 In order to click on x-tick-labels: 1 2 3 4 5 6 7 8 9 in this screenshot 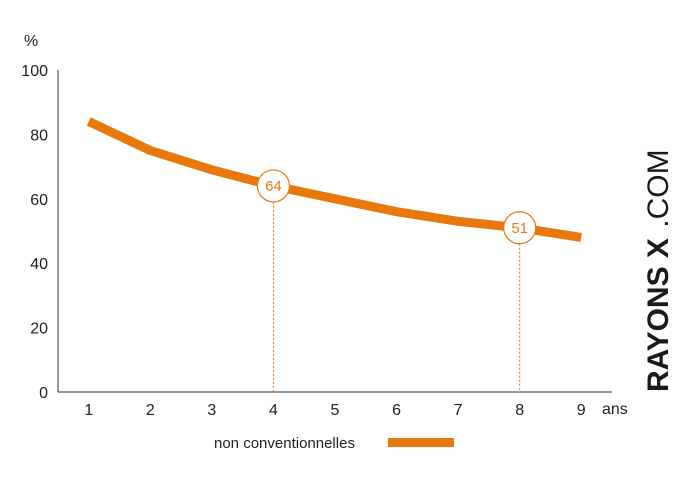, I will do `click(334, 410)`.